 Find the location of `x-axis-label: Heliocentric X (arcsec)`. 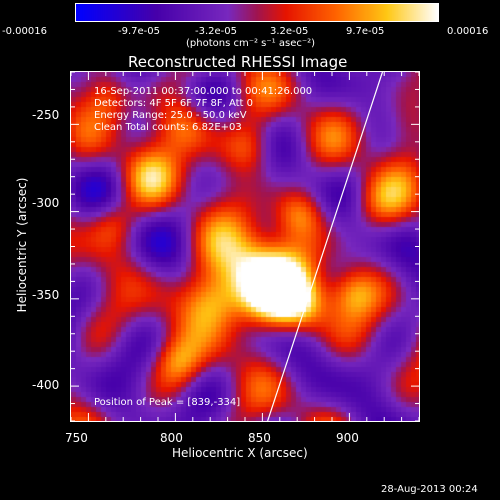

x-axis-label: Heliocentric X (arcsec) is located at coordinates (240, 453).